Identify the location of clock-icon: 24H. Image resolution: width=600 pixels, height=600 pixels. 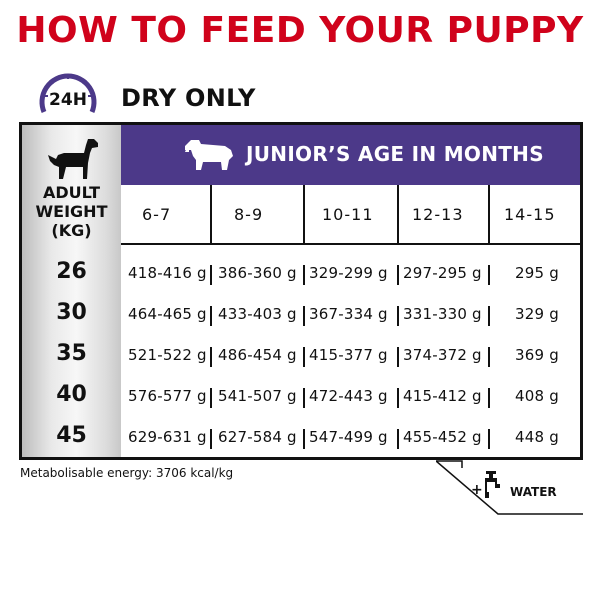
(68, 98).